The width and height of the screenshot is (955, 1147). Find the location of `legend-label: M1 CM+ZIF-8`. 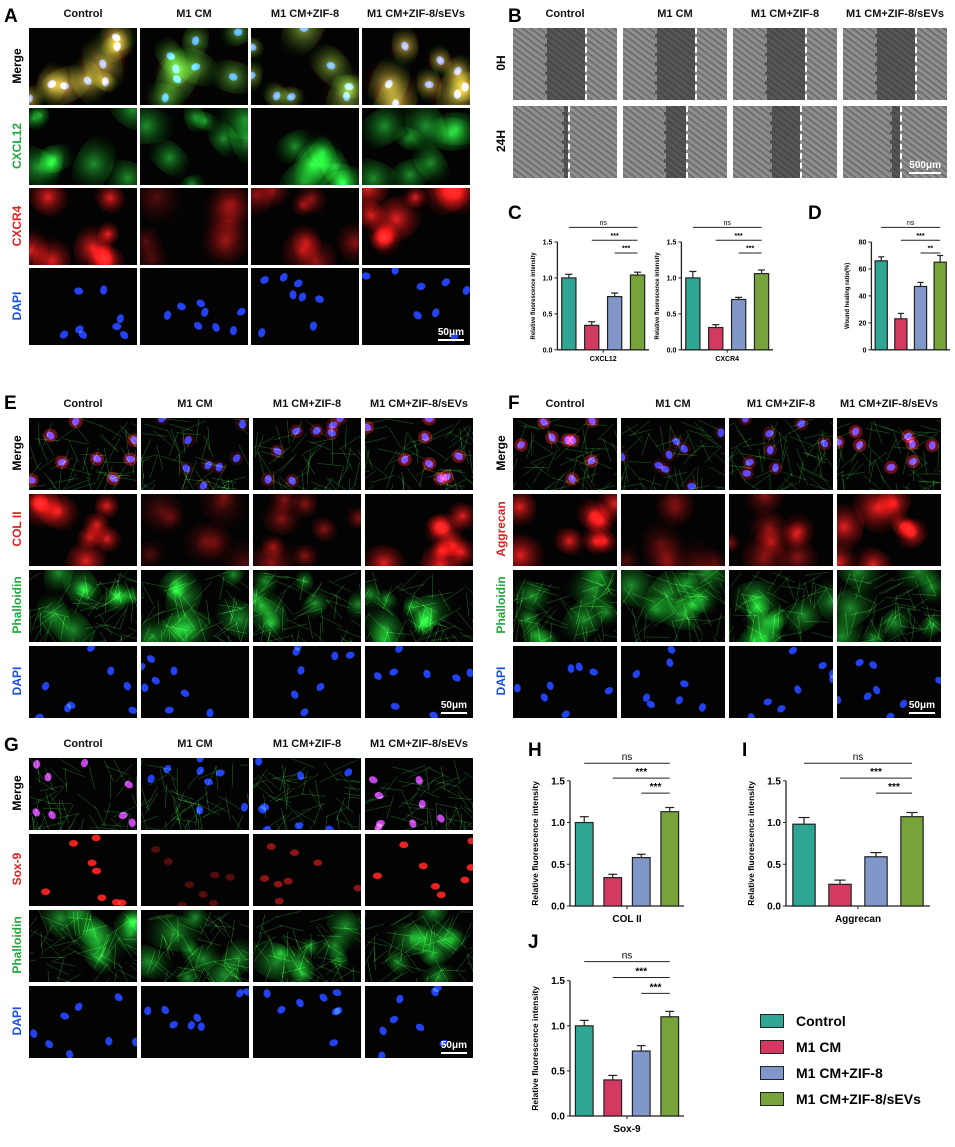

legend-label: M1 CM+ZIF-8 is located at coordinates (839, 1073).